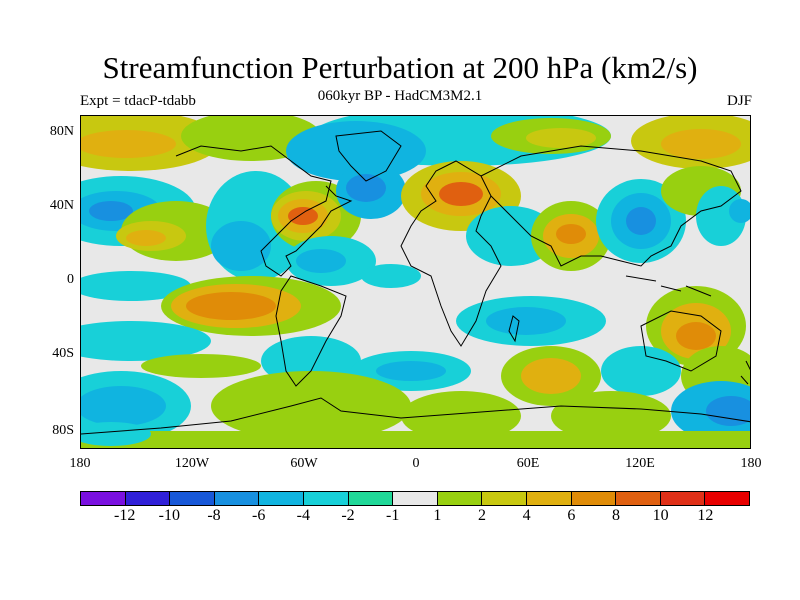  Describe the element at coordinates (739, 101) in the screenshot. I see `season-label: DJF` at that location.